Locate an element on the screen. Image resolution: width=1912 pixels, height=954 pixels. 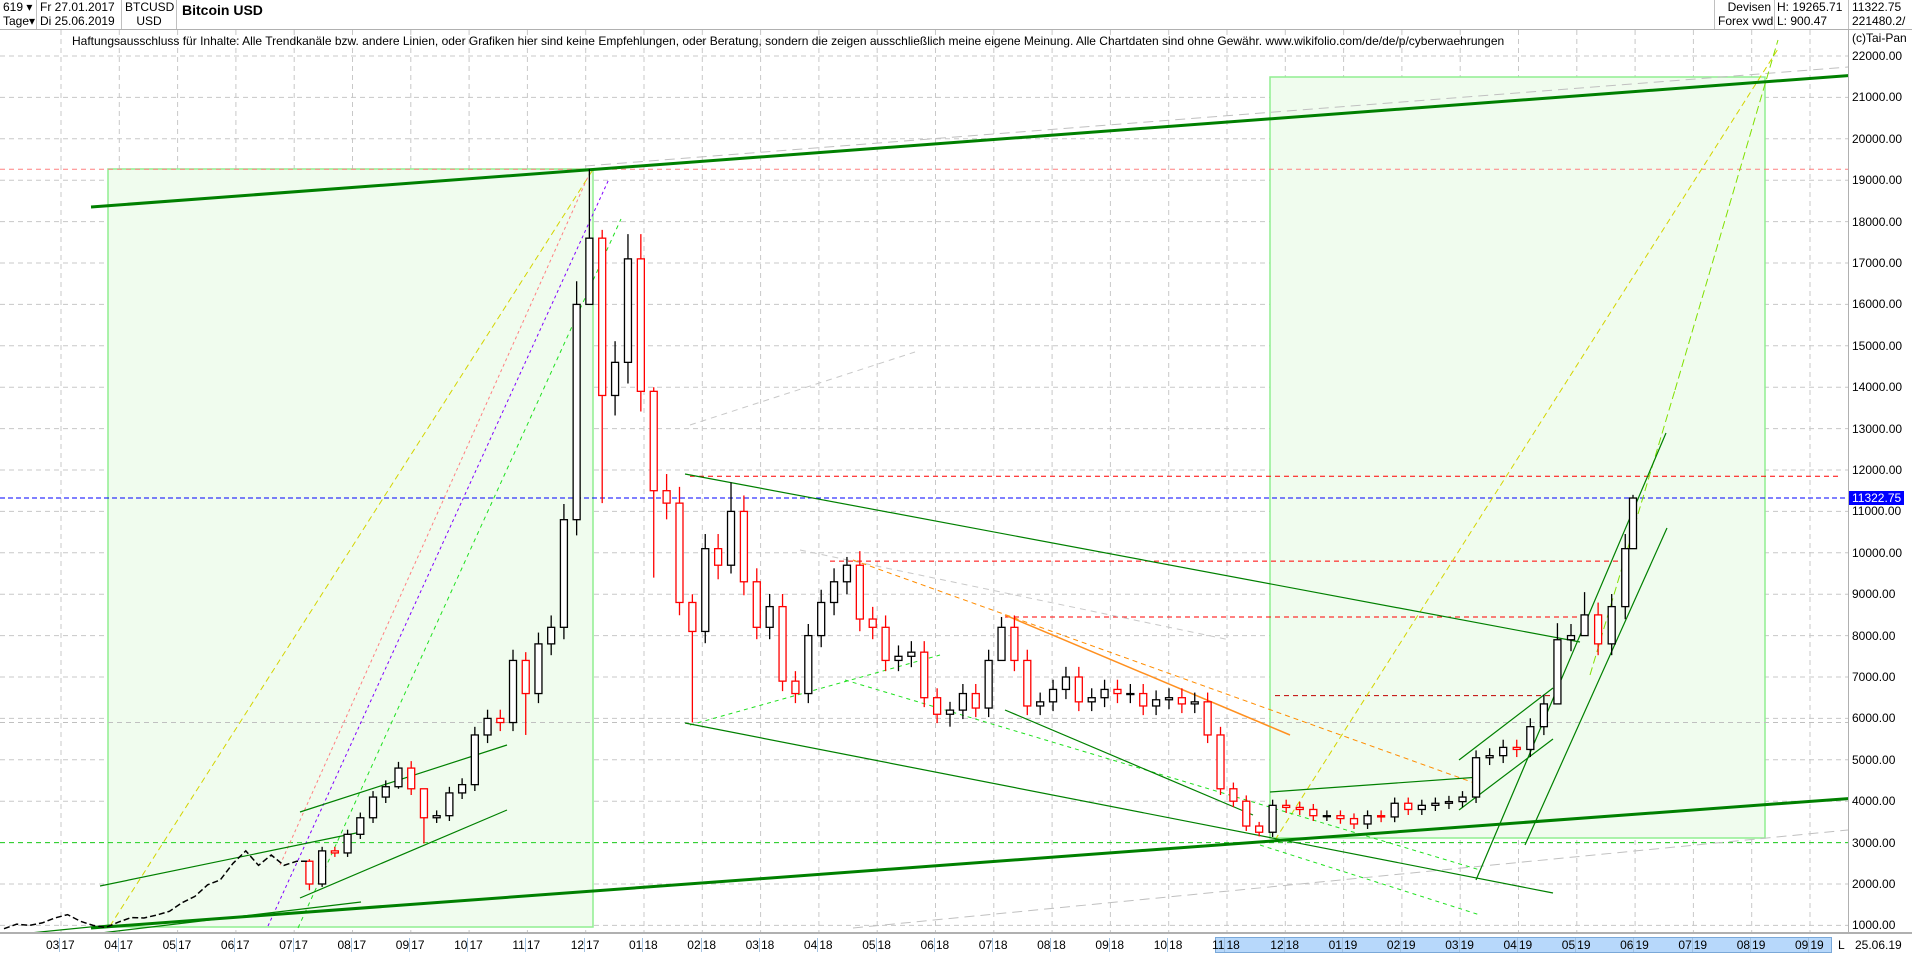
current-price-tag: 11322.75 is located at coordinates (1877, 498).